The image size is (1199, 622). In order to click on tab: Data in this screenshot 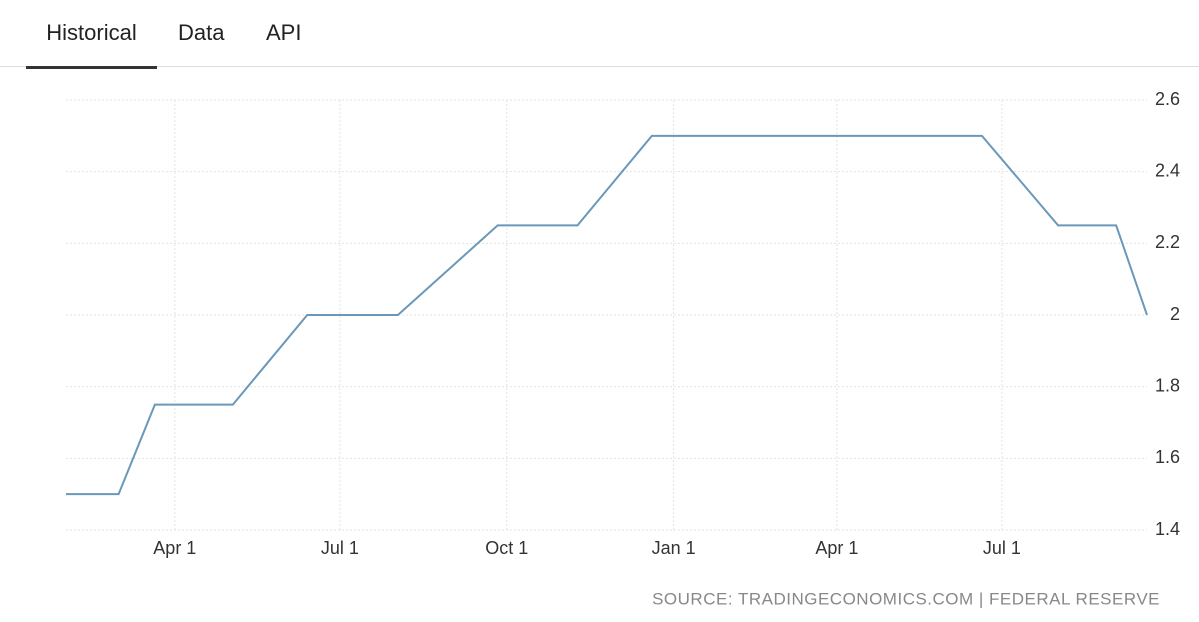, I will do `click(201, 32)`.